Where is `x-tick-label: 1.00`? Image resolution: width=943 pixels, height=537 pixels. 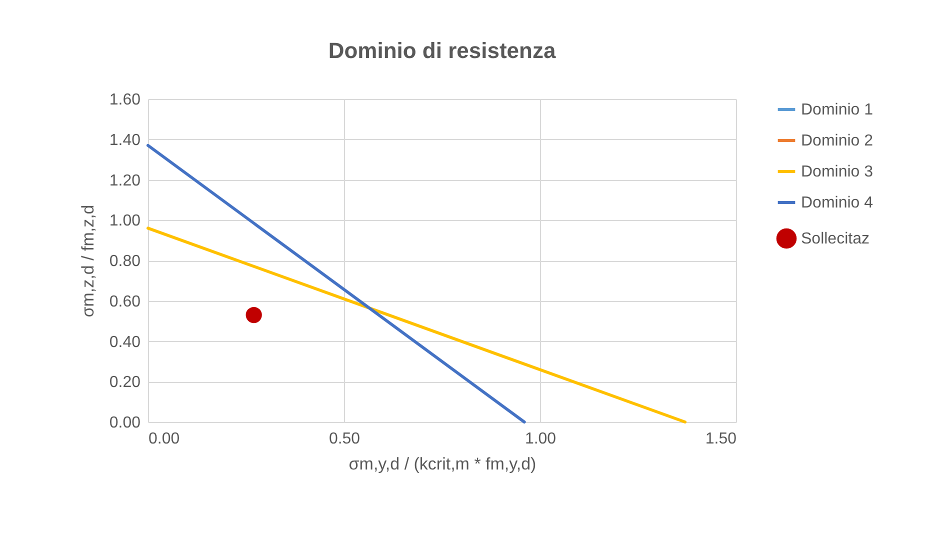
x-tick-label: 1.00 is located at coordinates (540, 439).